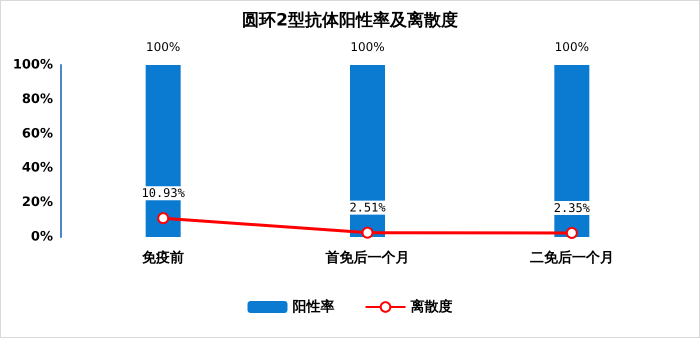  Describe the element at coordinates (163, 193) in the screenshot. I see `data-label: 10.93%` at that location.